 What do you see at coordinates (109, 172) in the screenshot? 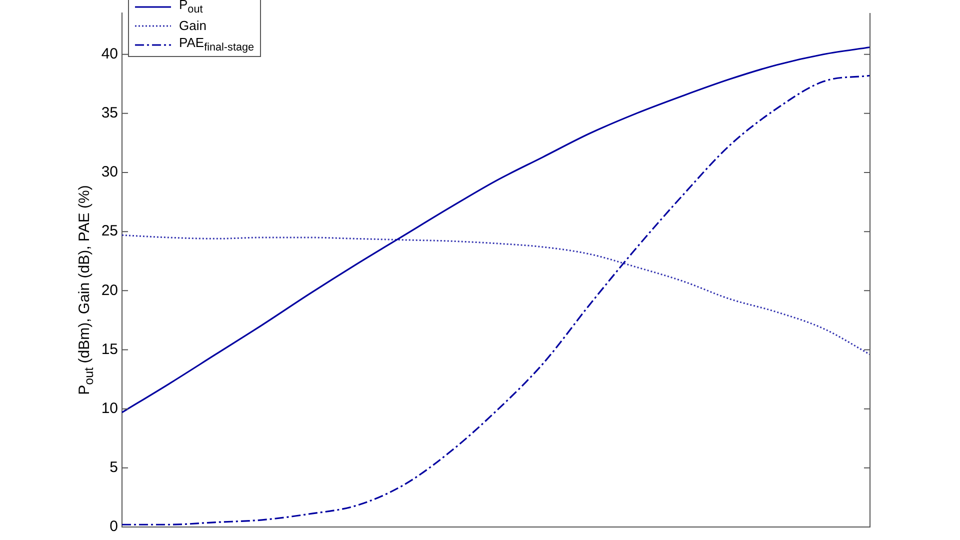
I see `y-tick-label: 30` at bounding box center [109, 172].